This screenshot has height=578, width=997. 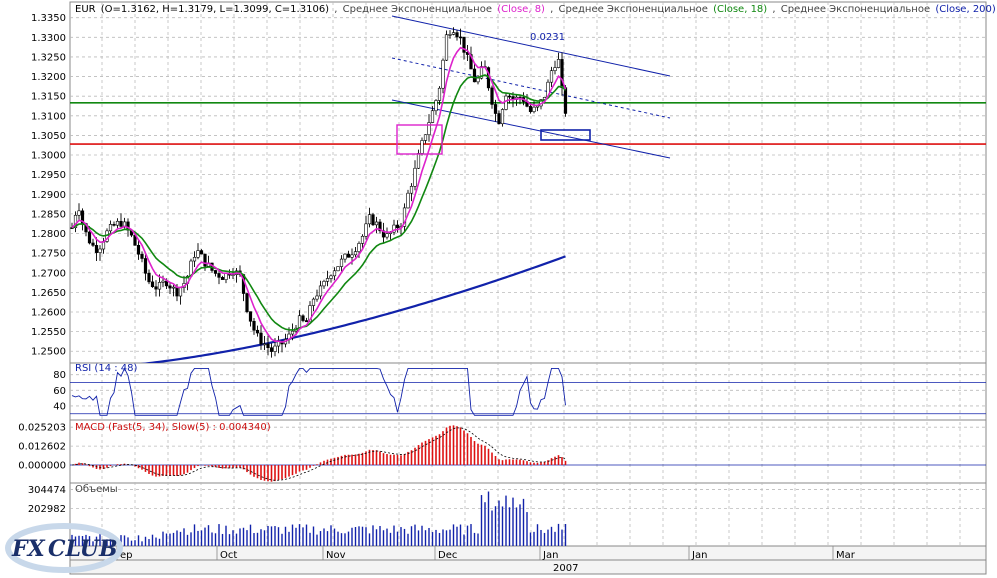 What do you see at coordinates (83, 549) in the screenshot?
I see `svg-text: CLUB` at bounding box center [83, 549].